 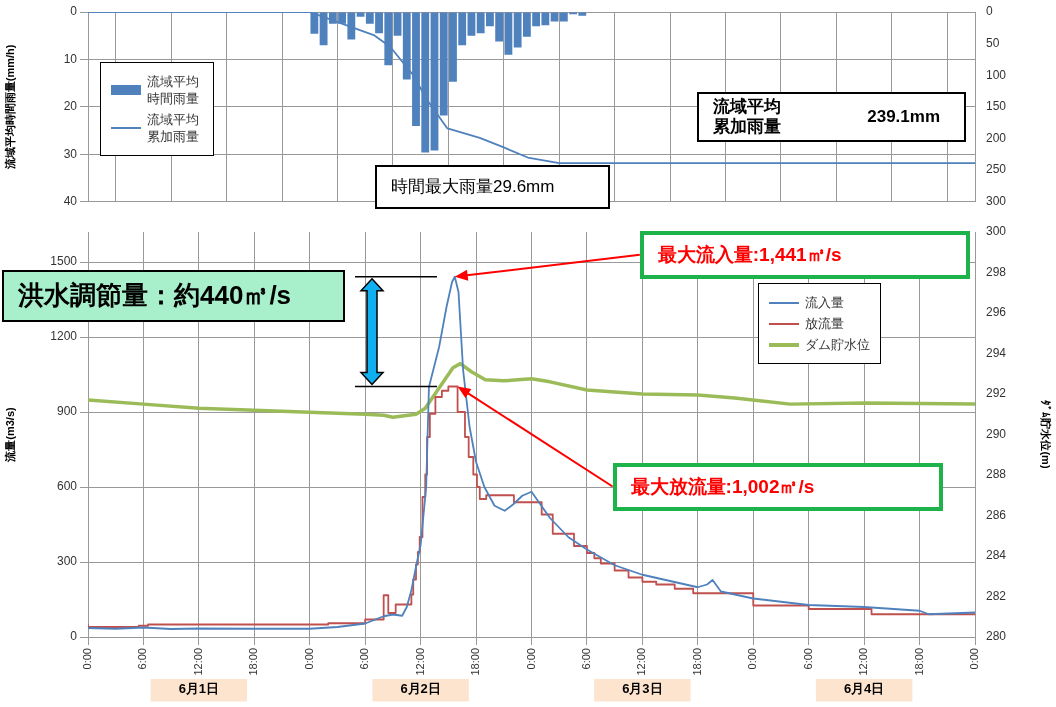 I want to click on legend-label: ダム貯水位, so click(x=837, y=344).